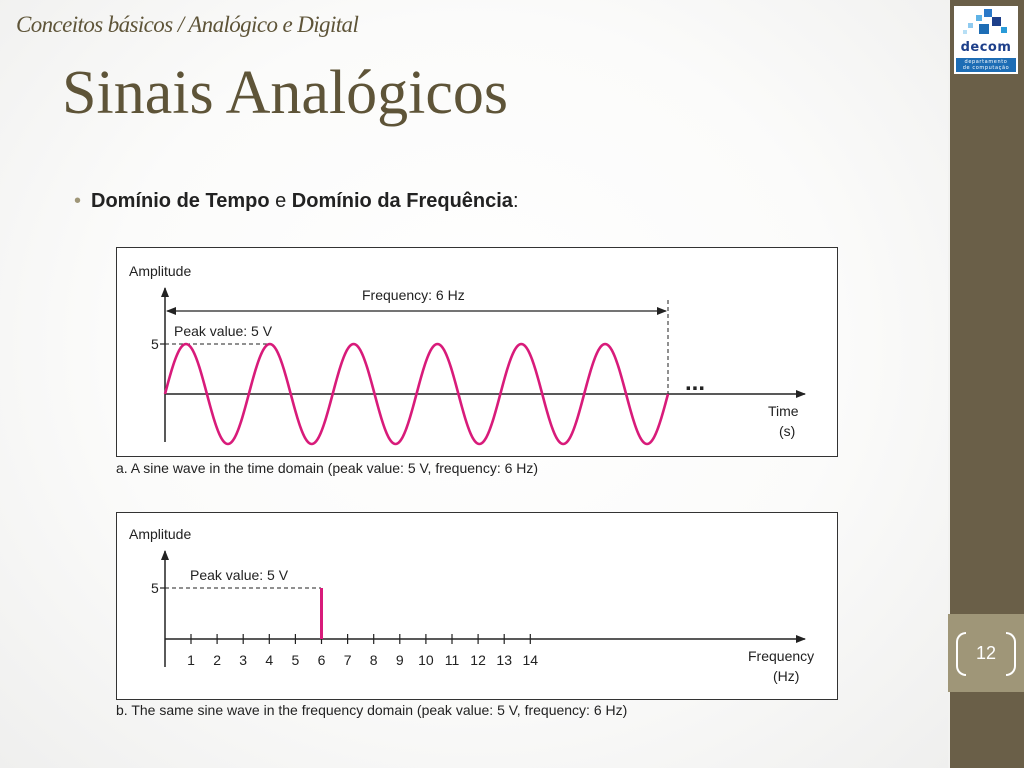 Image resolution: width=1024 pixels, height=768 pixels. I want to click on fb-peak-label: Peak value: 5 V, so click(239, 575).